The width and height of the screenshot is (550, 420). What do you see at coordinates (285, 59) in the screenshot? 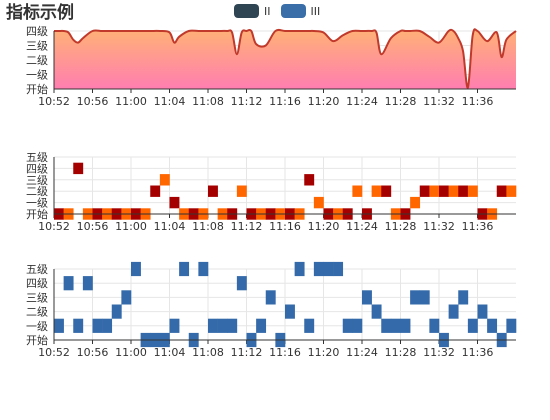
I see `area-fill` at bounding box center [285, 59].